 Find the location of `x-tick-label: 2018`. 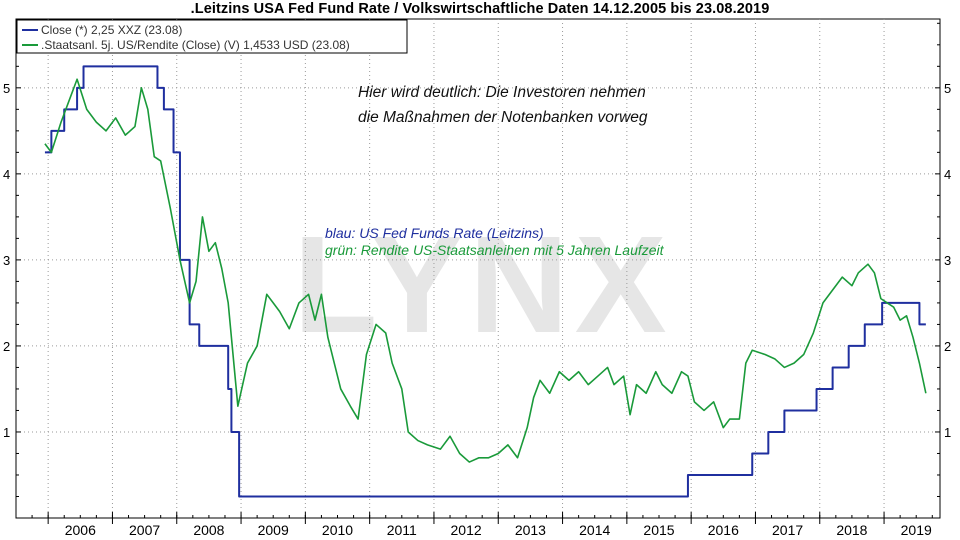

x-tick-label: 2018 is located at coordinates (851, 530).